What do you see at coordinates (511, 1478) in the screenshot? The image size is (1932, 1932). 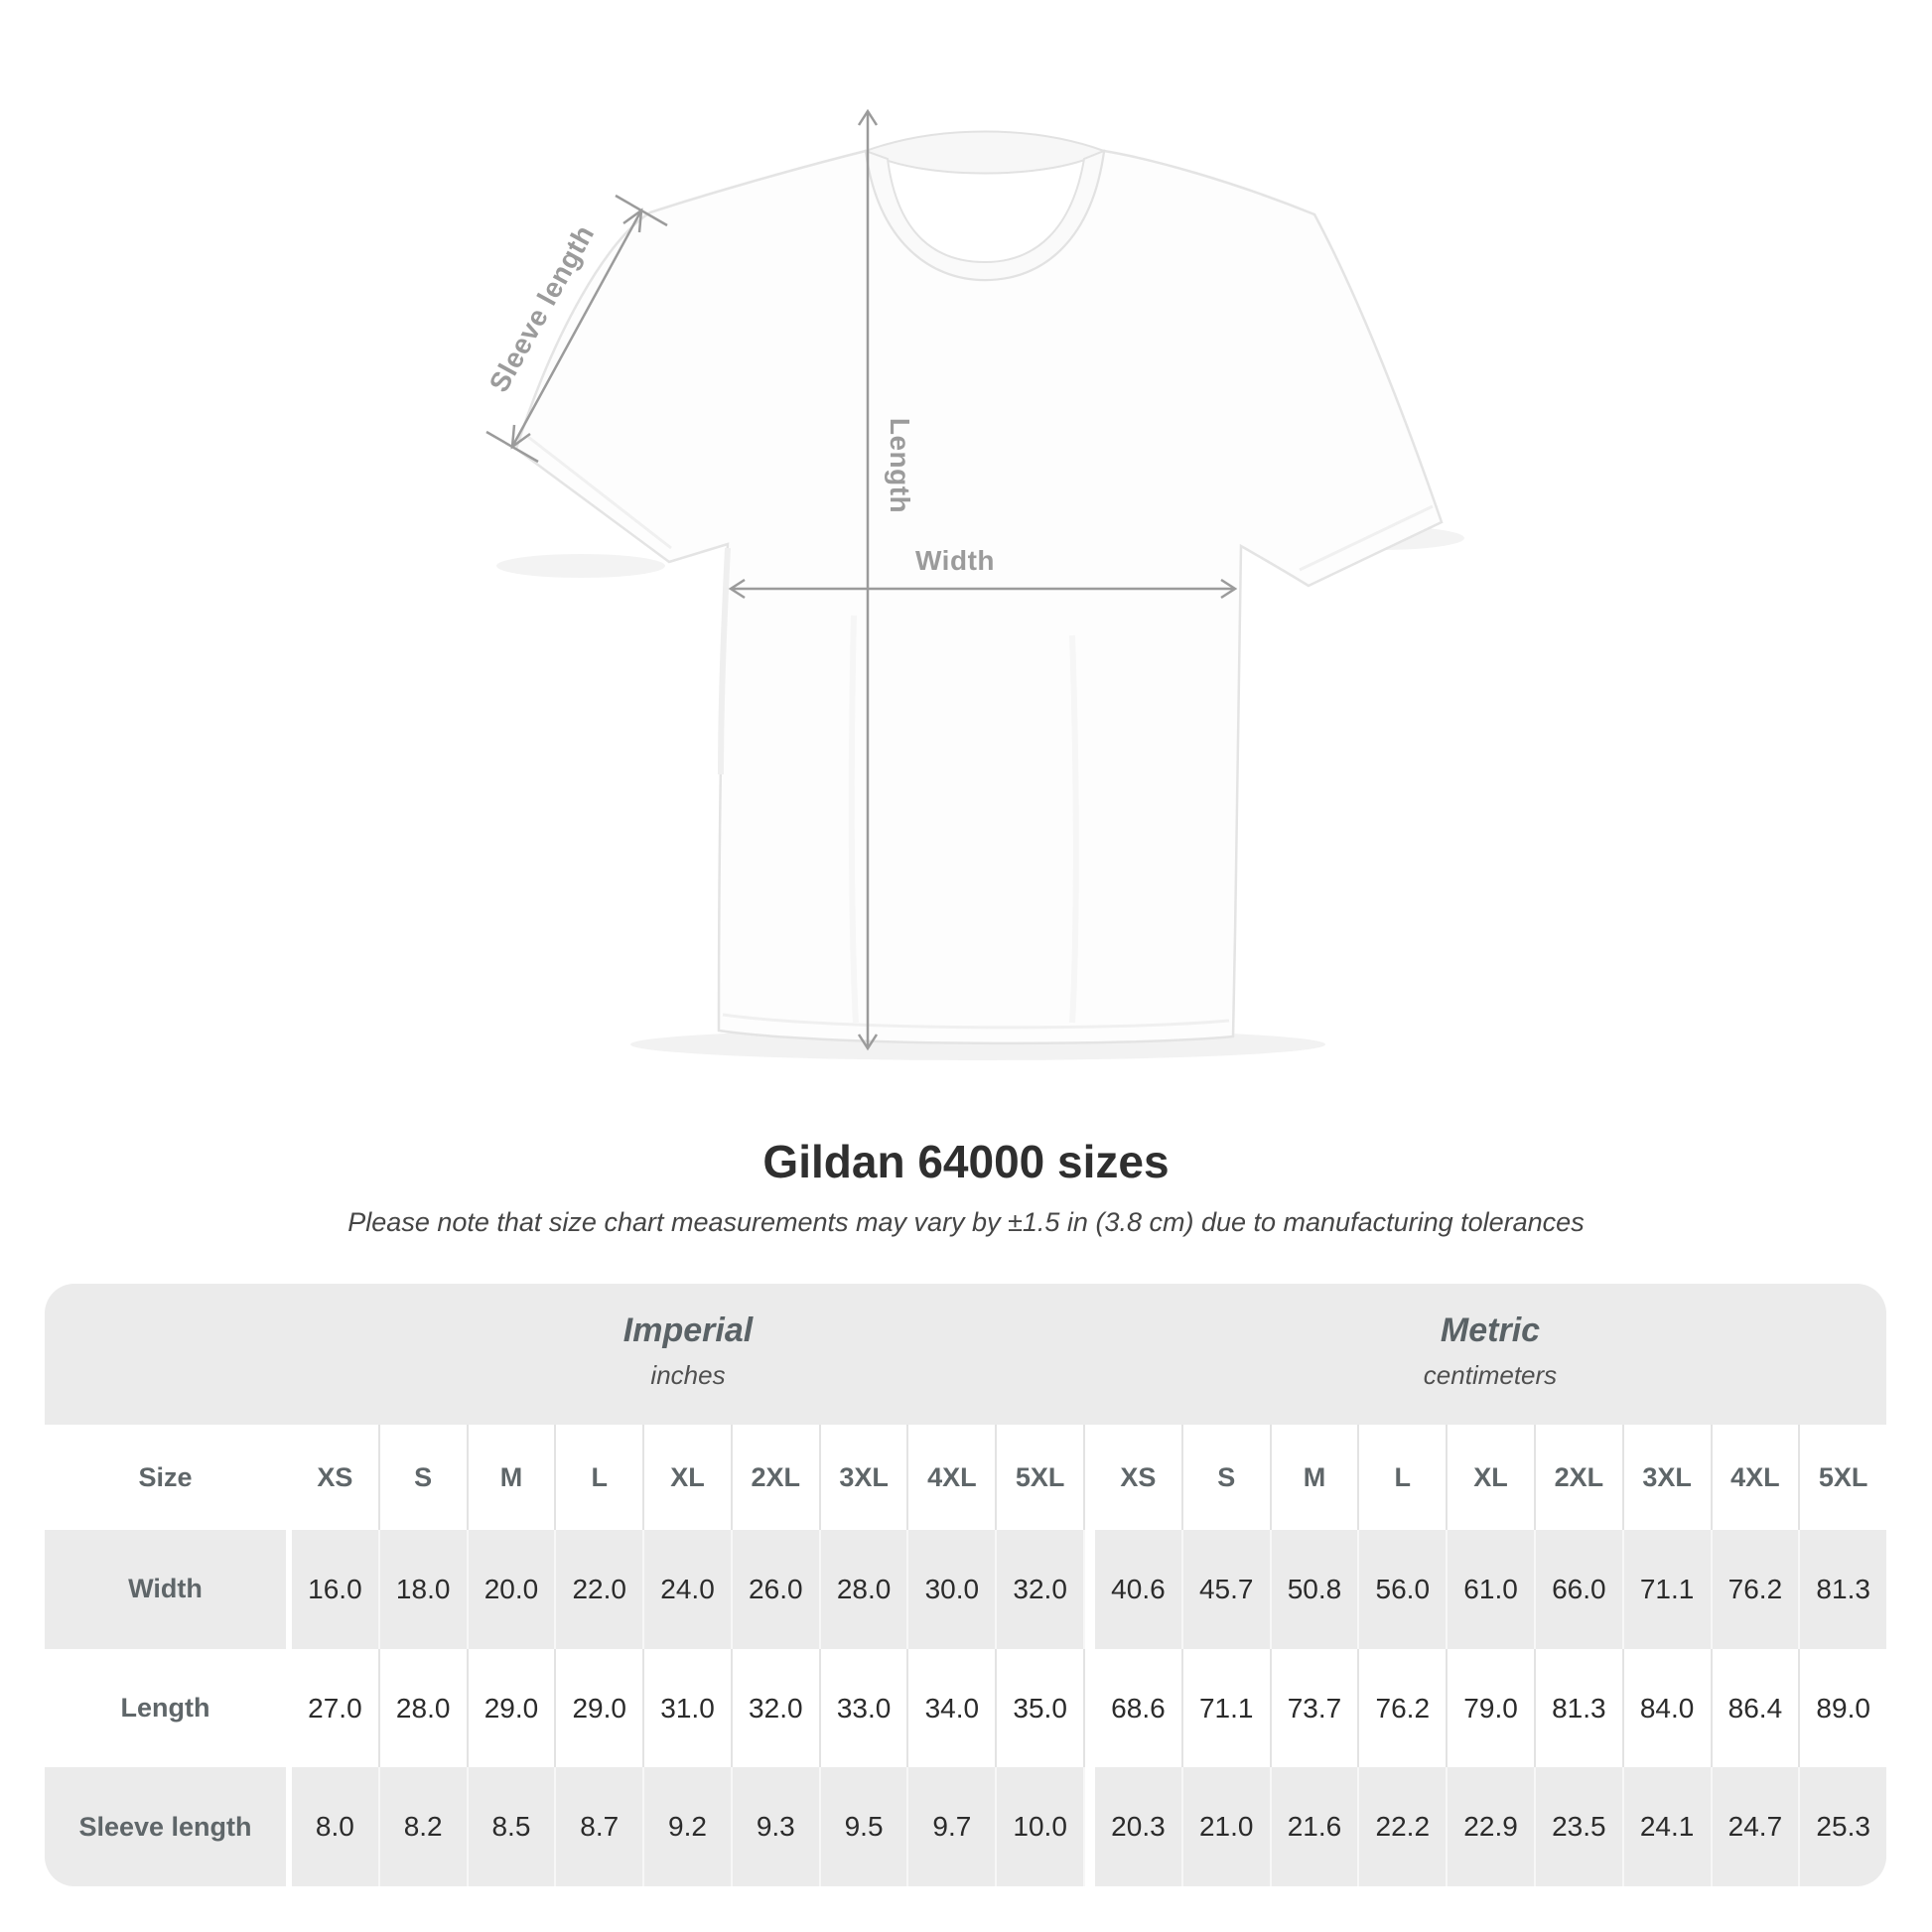 I see `size-header-cell: M` at bounding box center [511, 1478].